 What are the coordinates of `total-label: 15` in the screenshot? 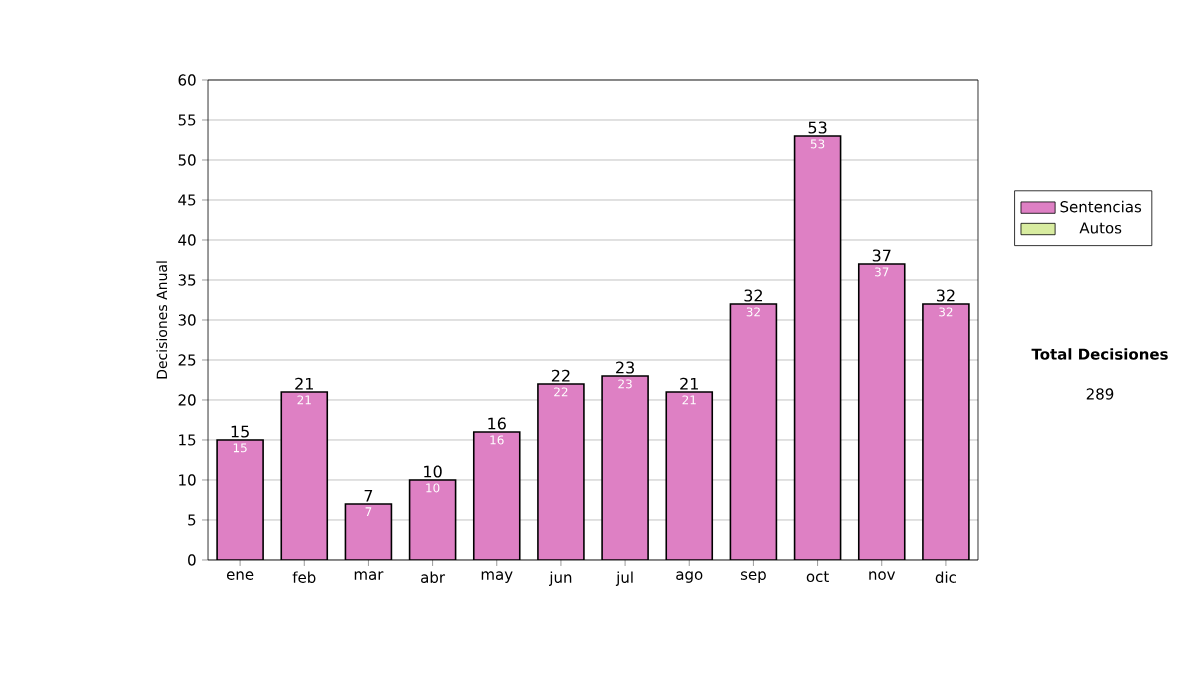 It's located at (240, 431).